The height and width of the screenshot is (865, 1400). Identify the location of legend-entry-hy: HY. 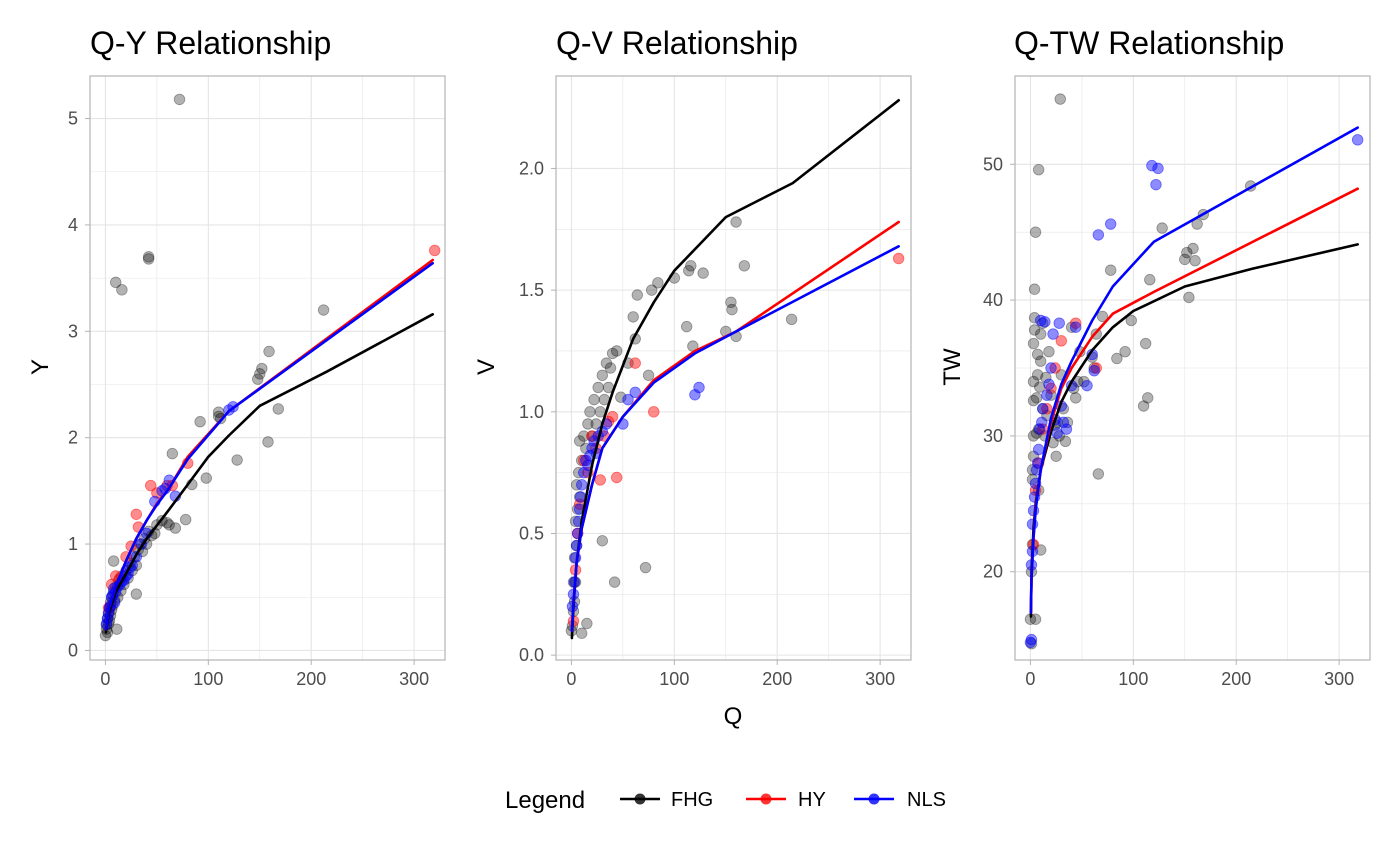
(786, 800).